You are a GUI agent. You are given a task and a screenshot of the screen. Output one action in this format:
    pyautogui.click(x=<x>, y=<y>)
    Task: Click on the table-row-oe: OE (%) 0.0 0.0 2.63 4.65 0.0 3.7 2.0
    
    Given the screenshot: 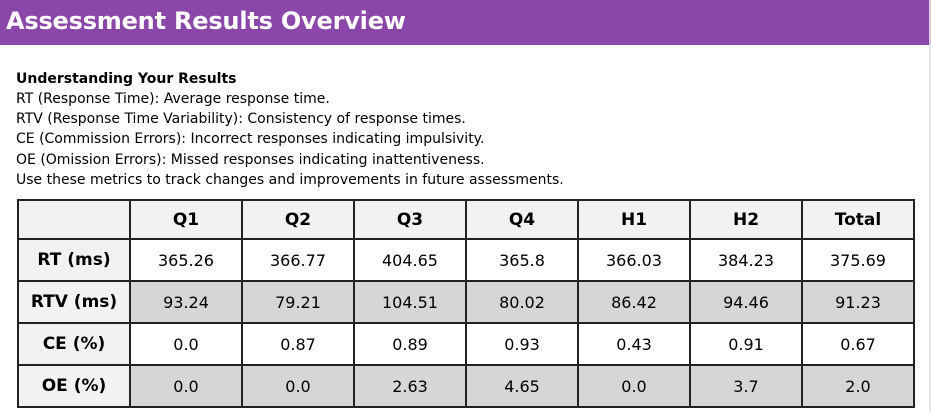 What is the action you would take?
    pyautogui.click(x=466, y=386)
    